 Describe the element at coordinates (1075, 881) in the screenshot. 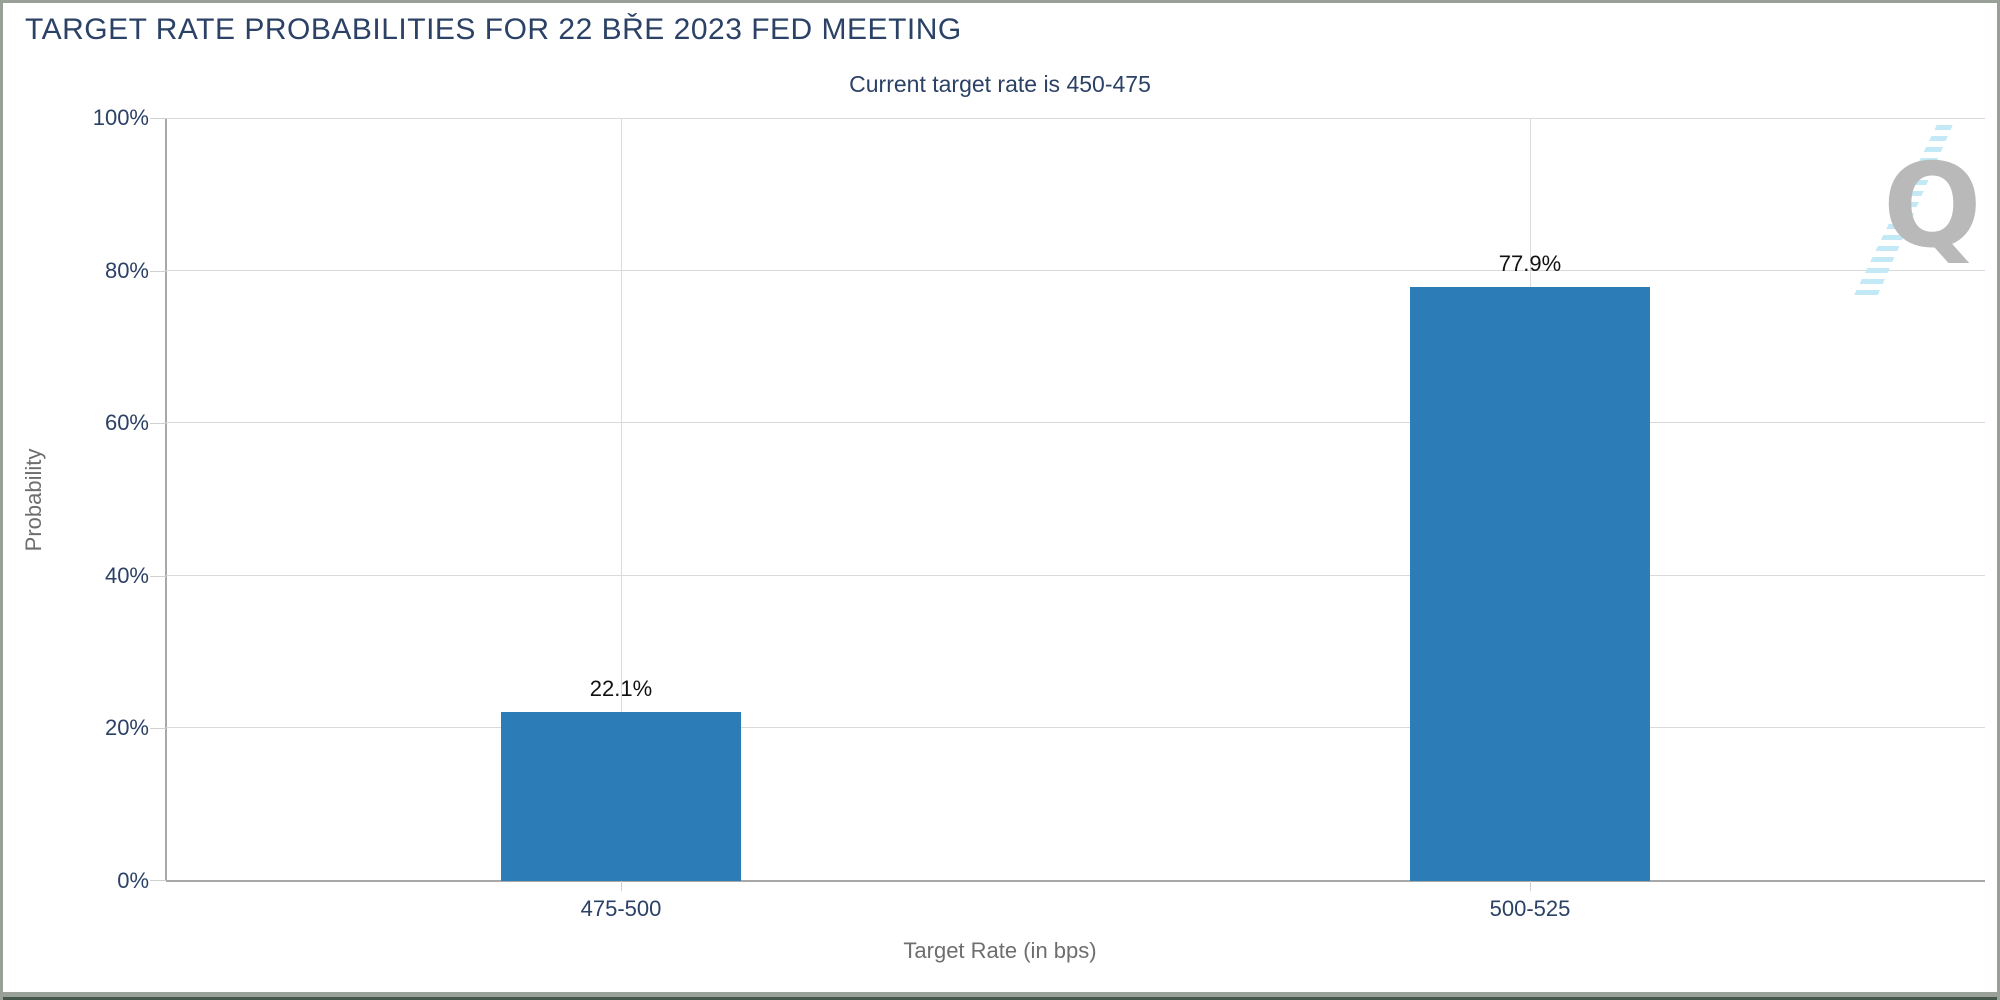

I see `x-axis-line` at that location.